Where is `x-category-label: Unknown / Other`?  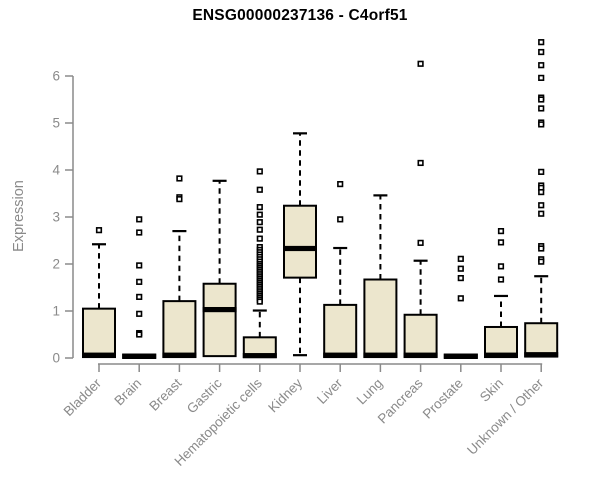 x-category-label: Unknown / Other is located at coordinates (505, 416).